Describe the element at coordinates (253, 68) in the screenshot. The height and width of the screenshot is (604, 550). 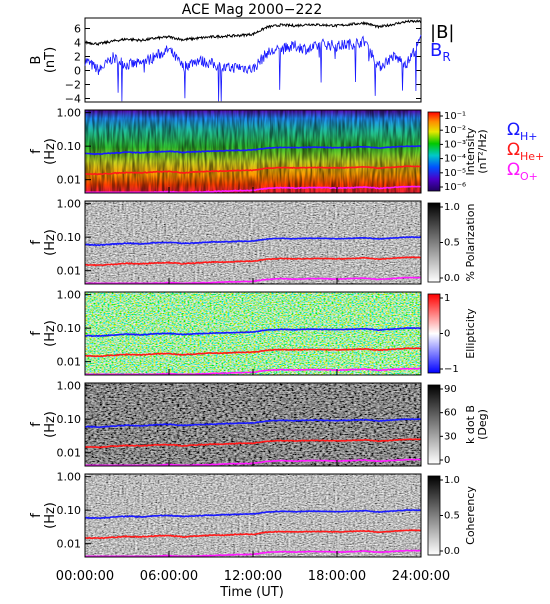
I see `b-radial-series` at that location.